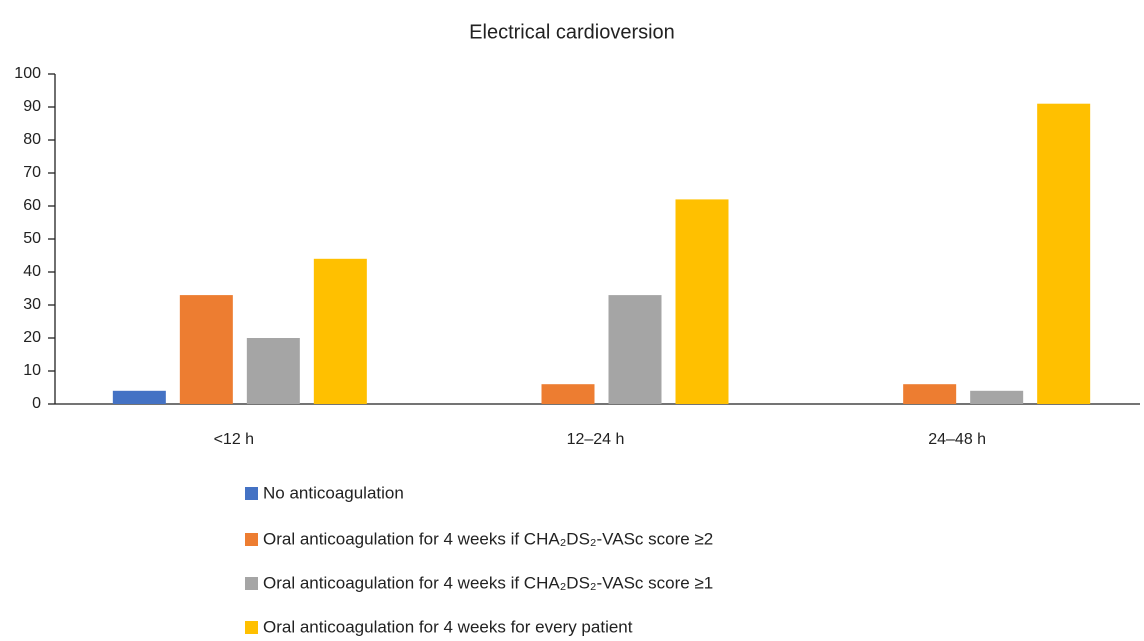 The image size is (1144, 641). Describe the element at coordinates (234, 439) in the screenshot. I see `x-tick-label: <12 h` at that location.